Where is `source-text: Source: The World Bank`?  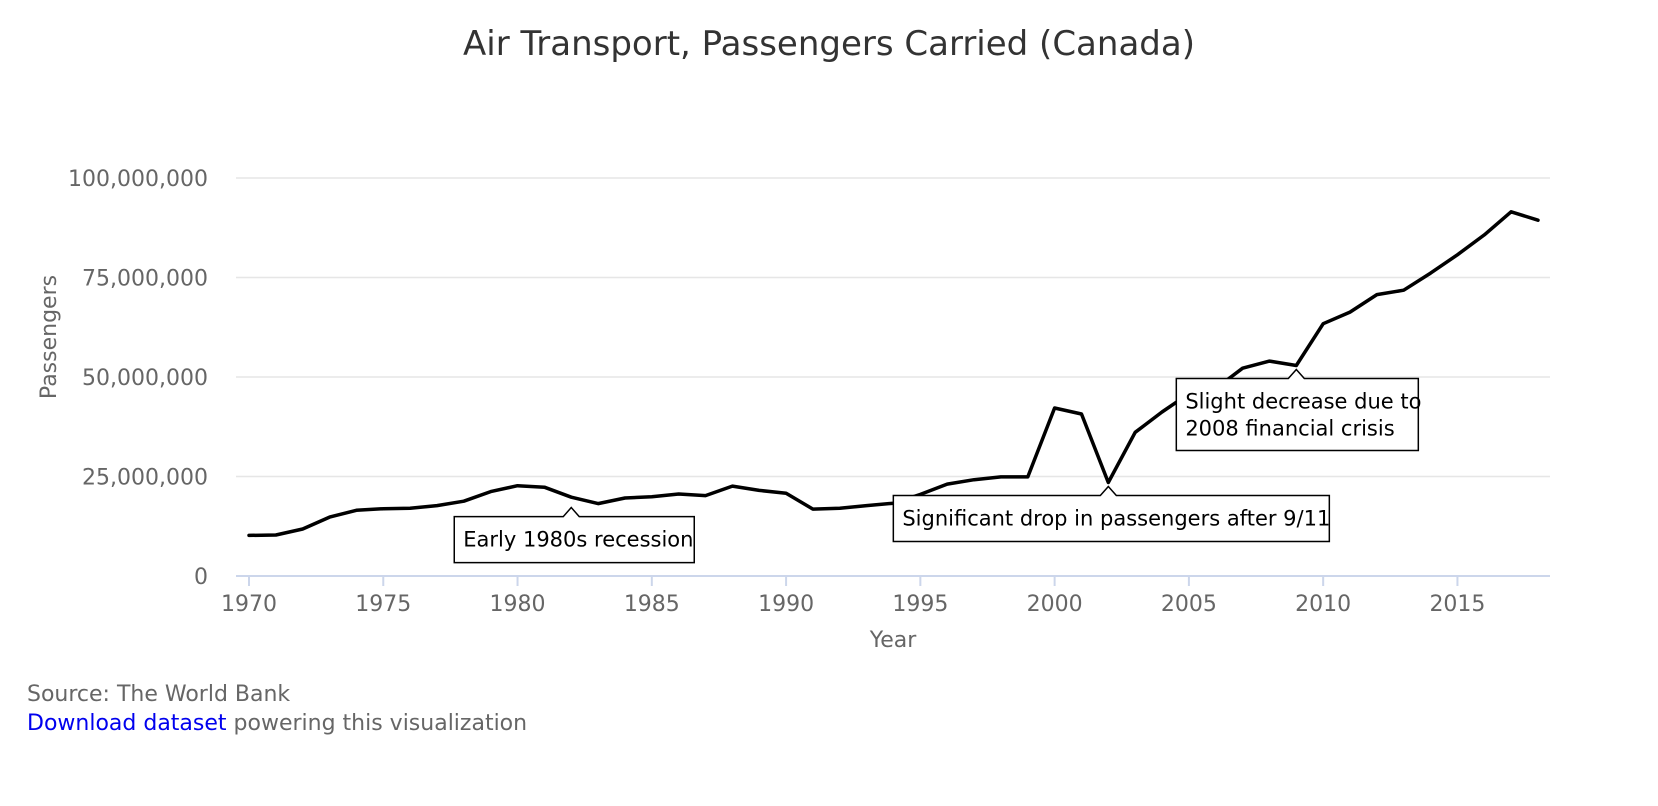
source-text: Source: The World Bank is located at coordinates (159, 694).